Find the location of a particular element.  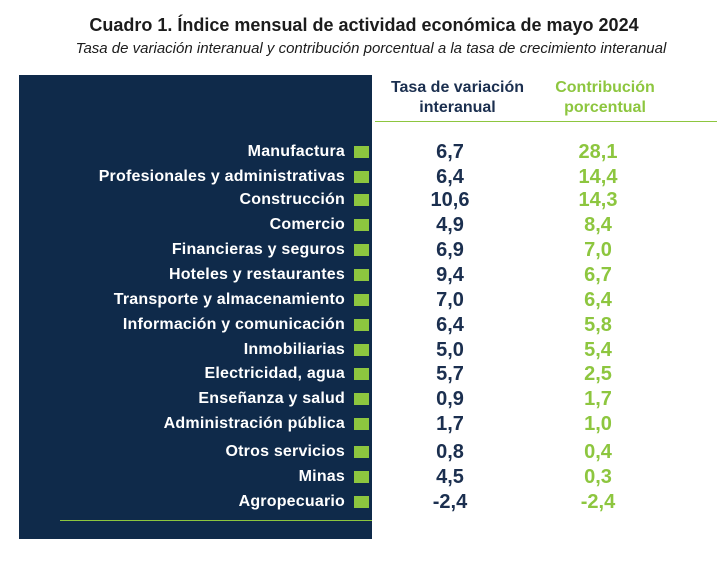

table-row: Construcción 10,6 14,3 is located at coordinates (364, 200).